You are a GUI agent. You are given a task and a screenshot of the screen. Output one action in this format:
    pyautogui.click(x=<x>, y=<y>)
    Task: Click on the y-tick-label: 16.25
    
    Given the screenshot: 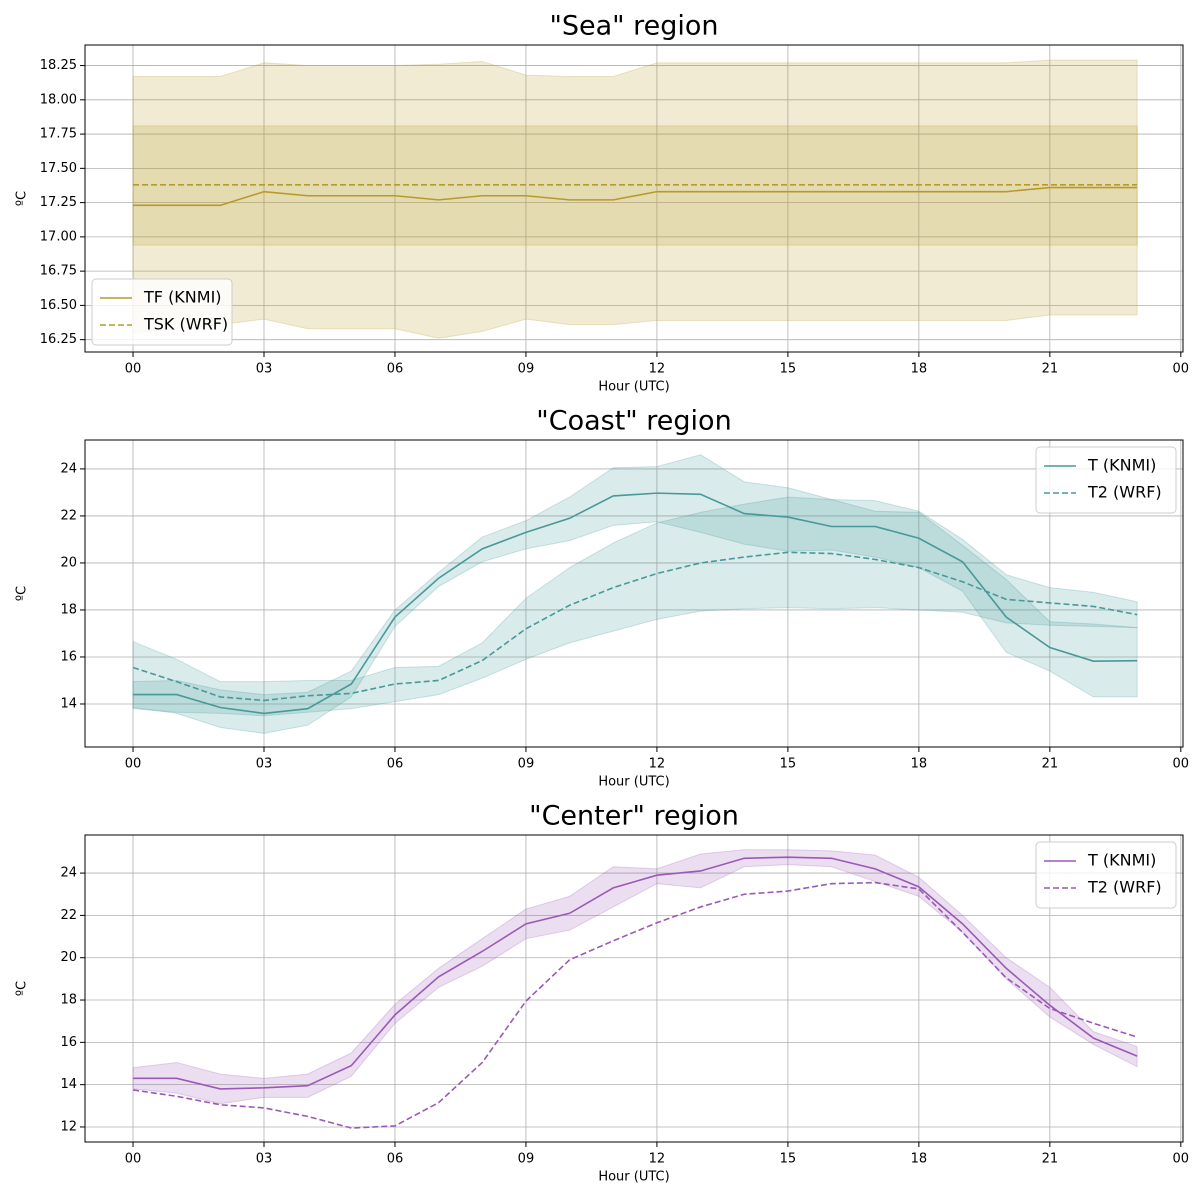 What is the action you would take?
    pyautogui.click(x=58, y=339)
    